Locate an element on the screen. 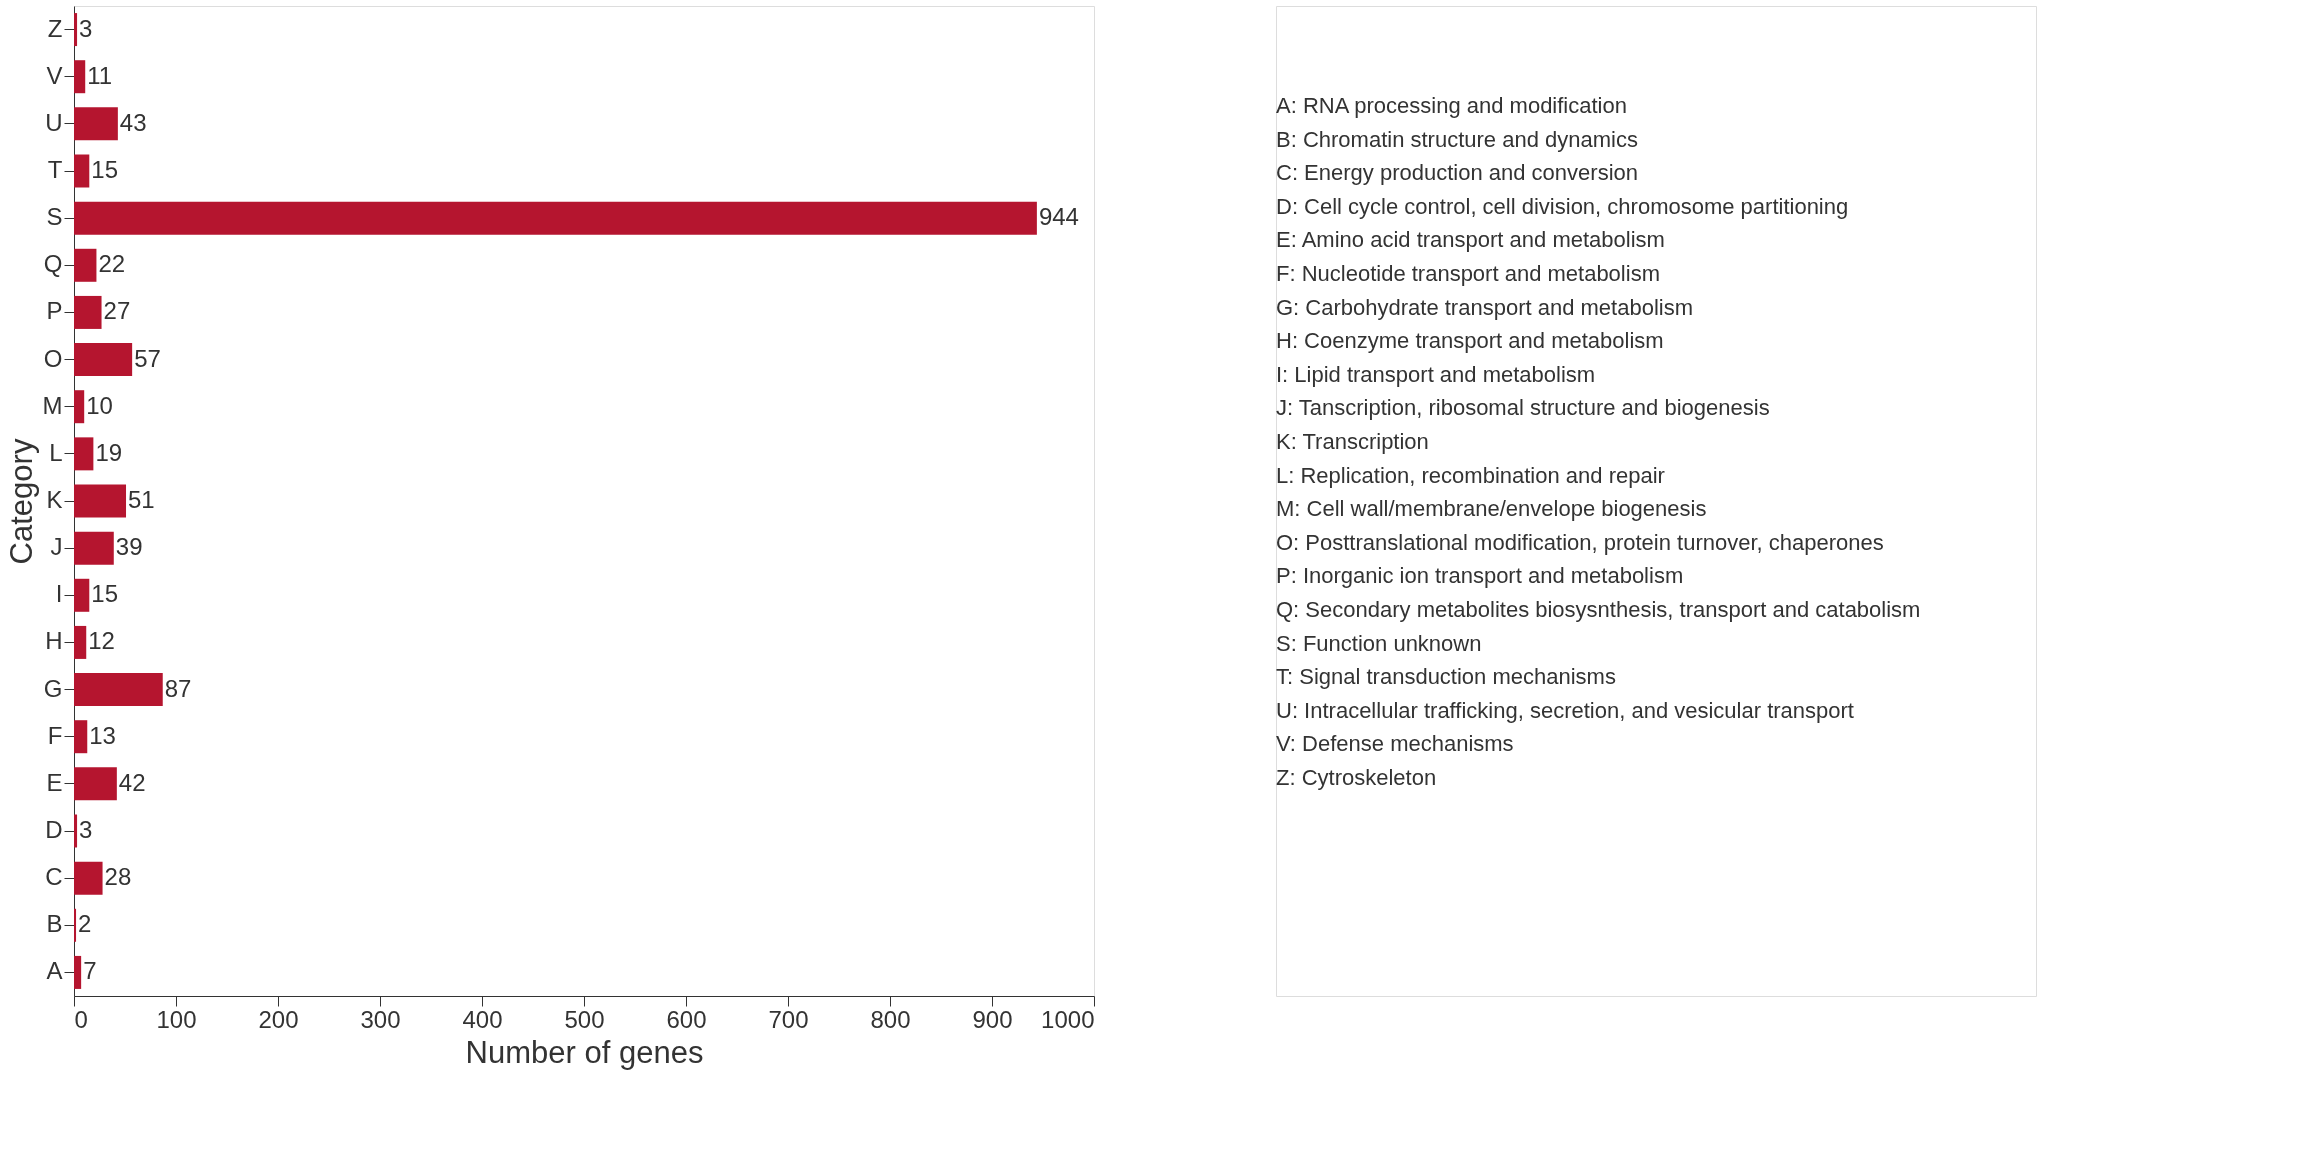 This screenshot has height=1157, width=2312. text: L: Replication, recombination and repair is located at coordinates (1470, 475).